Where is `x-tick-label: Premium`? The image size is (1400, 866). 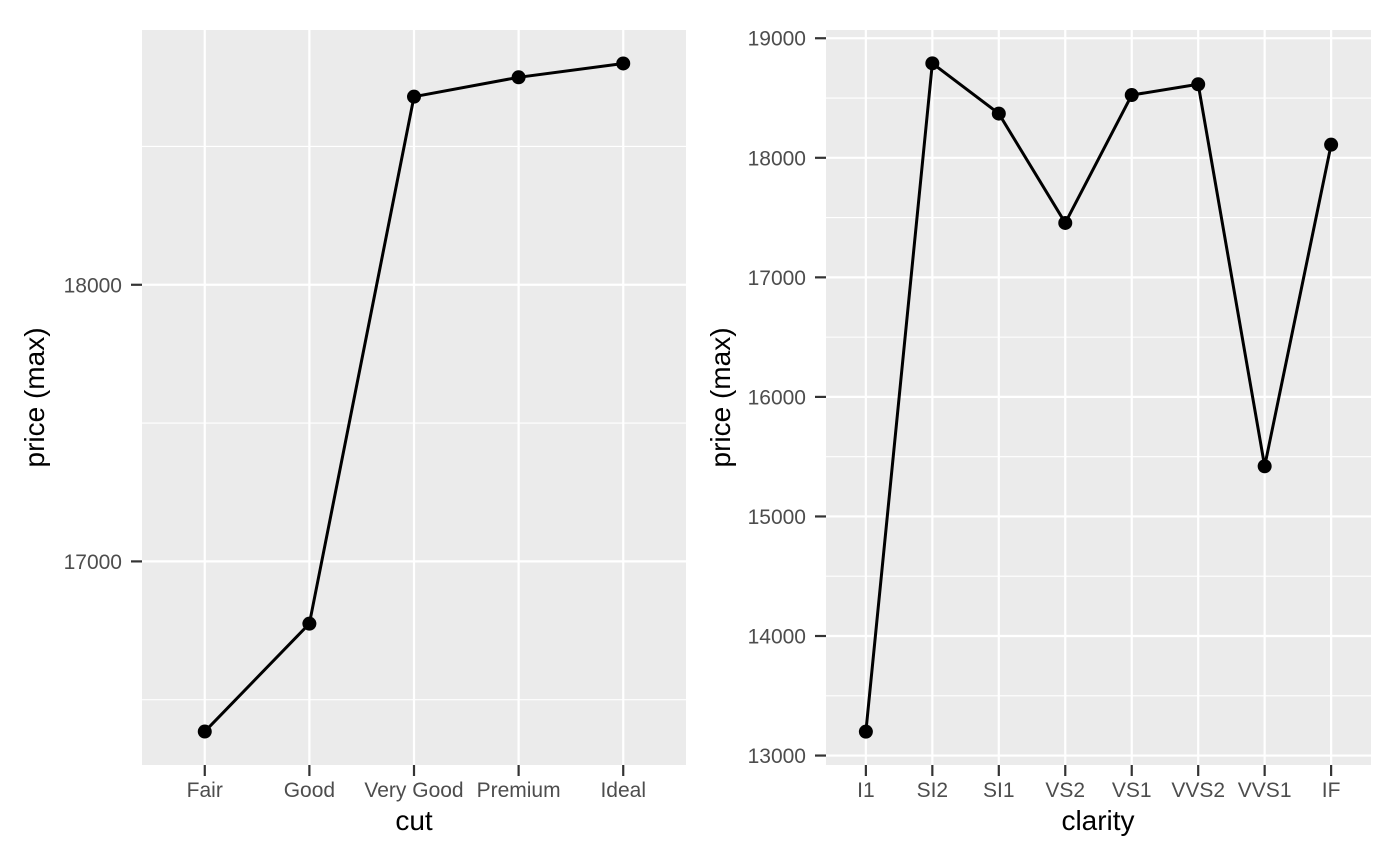
x-tick-label: Premium is located at coordinates (519, 790).